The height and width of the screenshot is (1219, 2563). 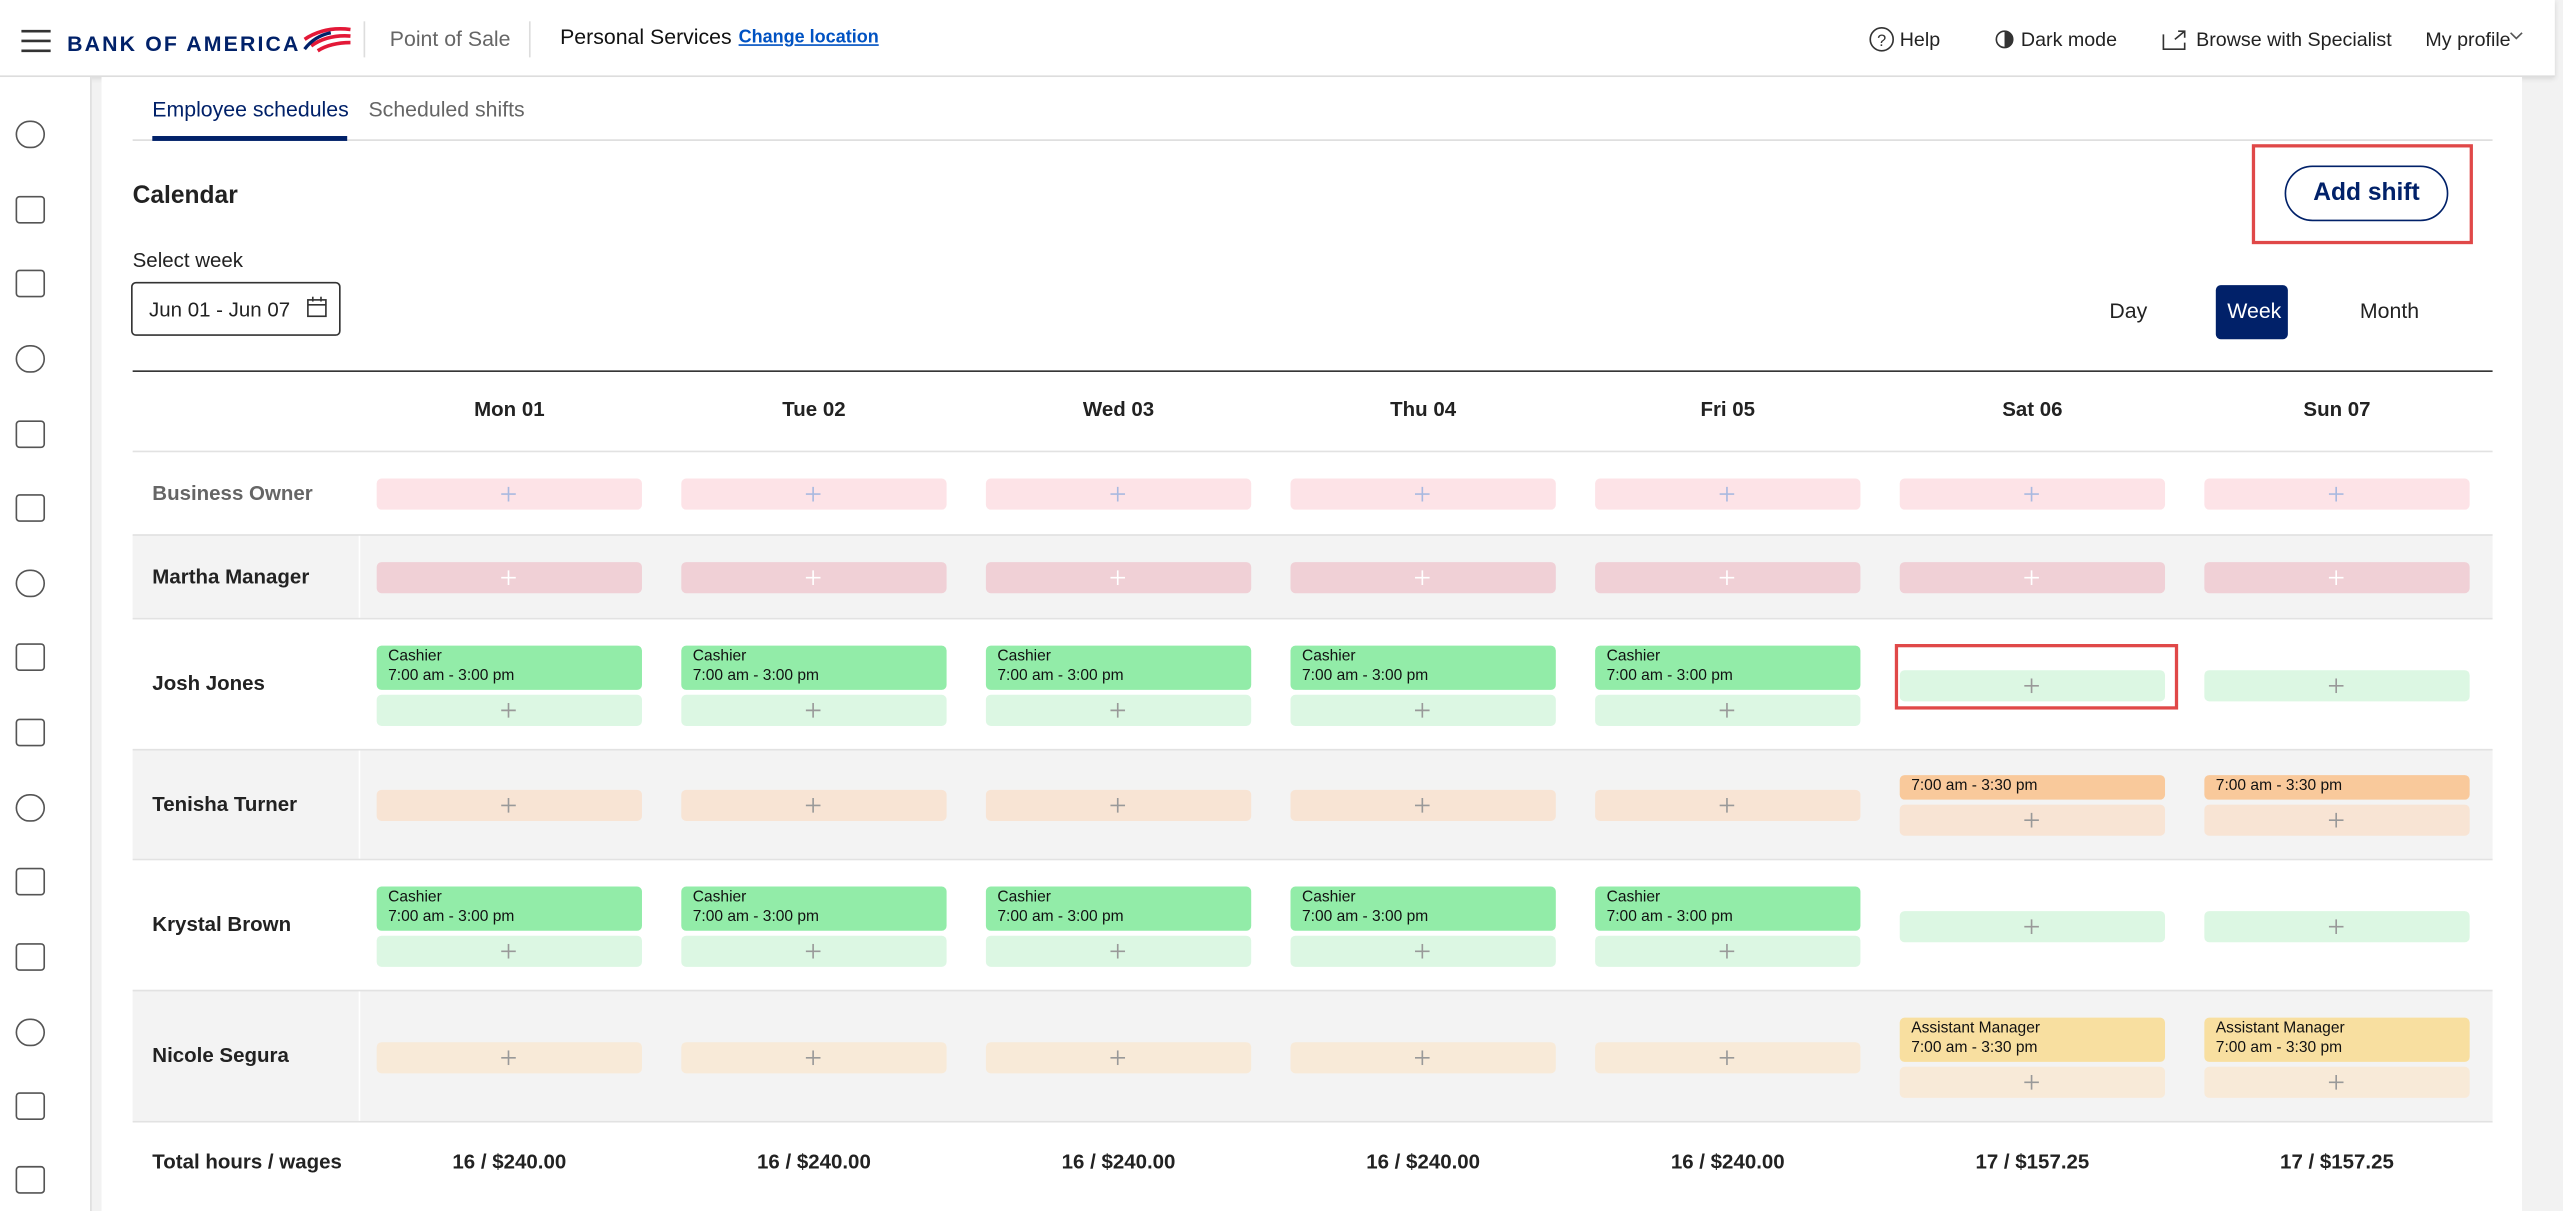 What do you see at coordinates (2516, 36) in the screenshot?
I see `chevron` at bounding box center [2516, 36].